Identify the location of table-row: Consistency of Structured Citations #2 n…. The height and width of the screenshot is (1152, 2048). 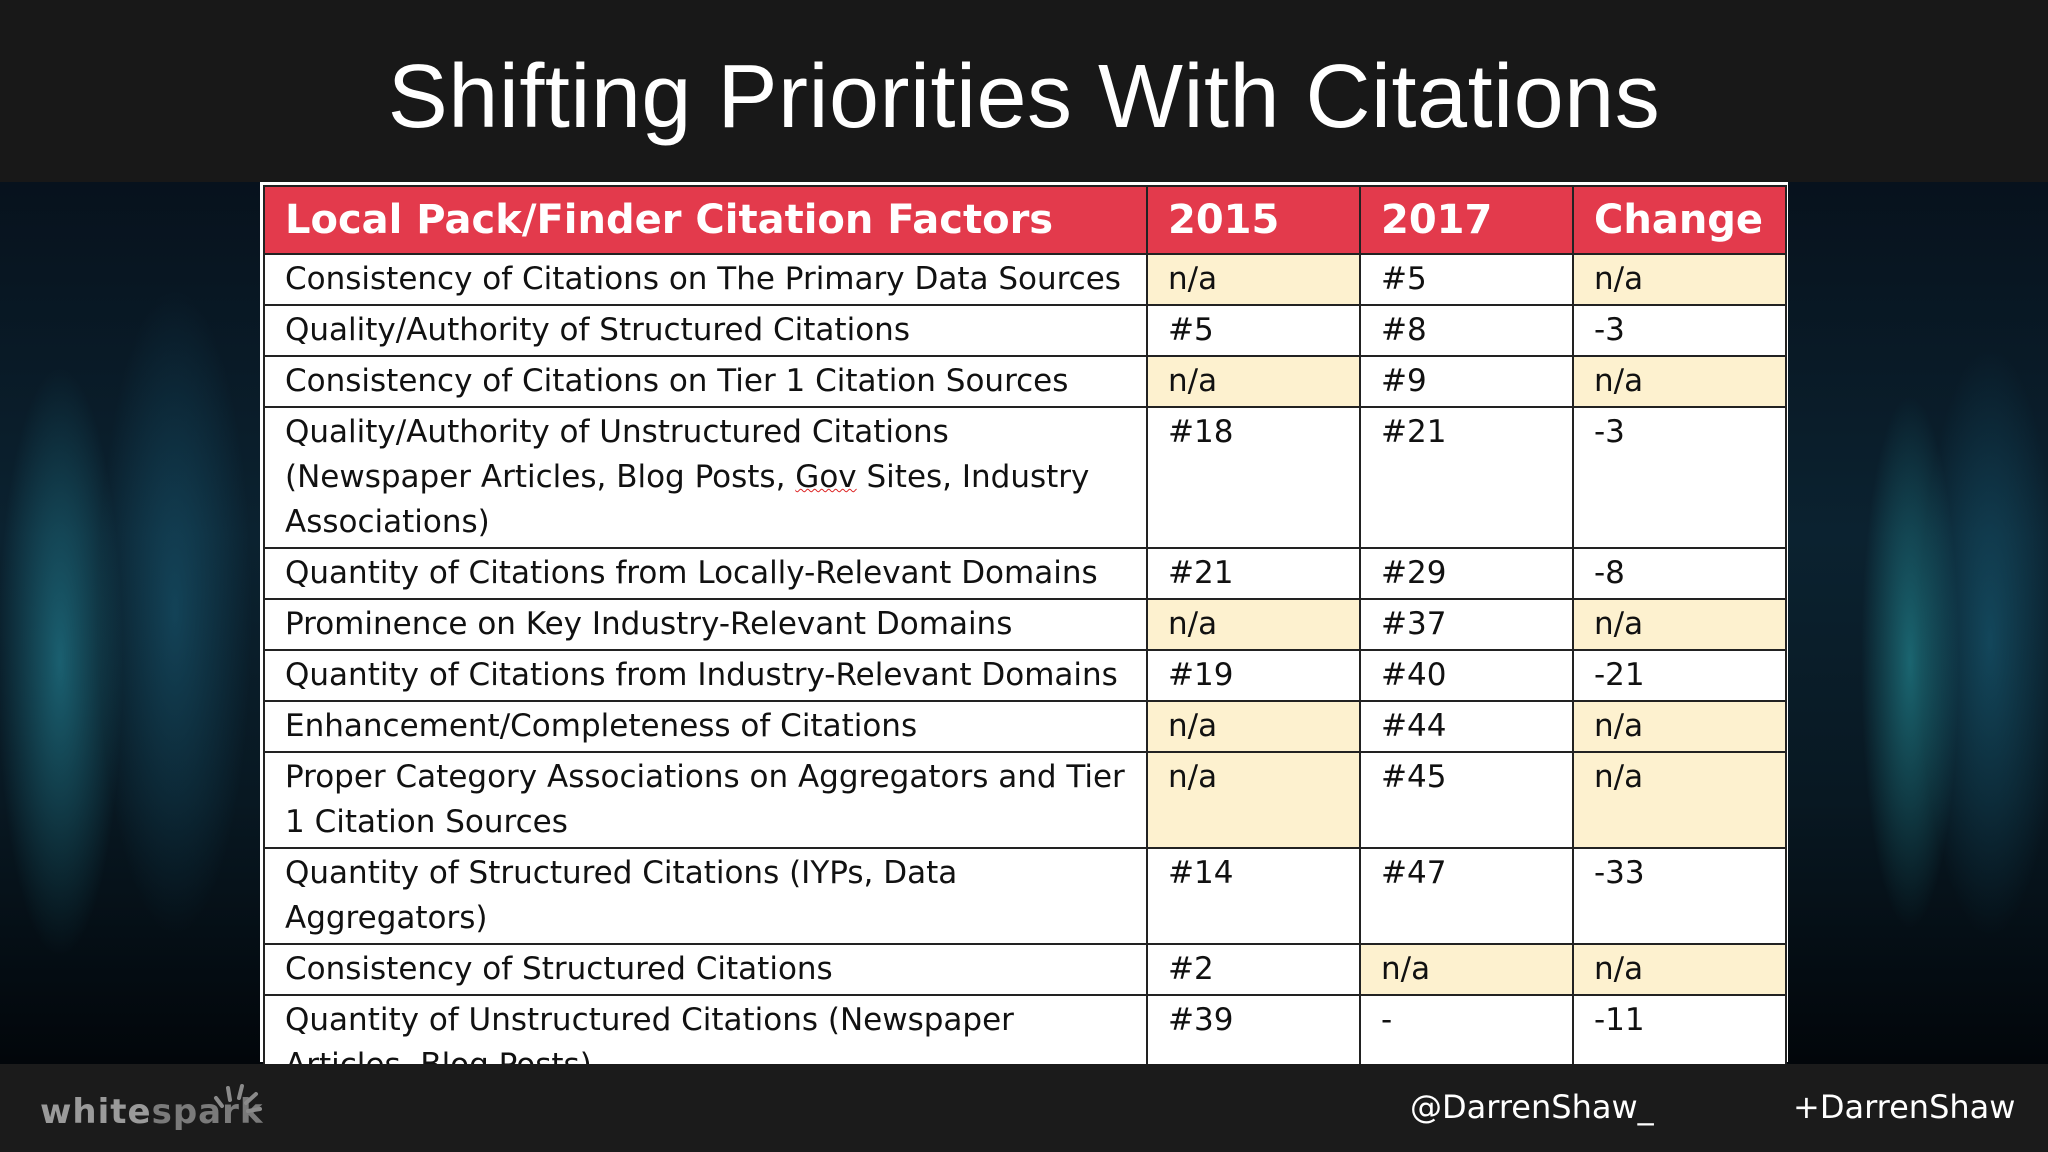
(1025, 969).